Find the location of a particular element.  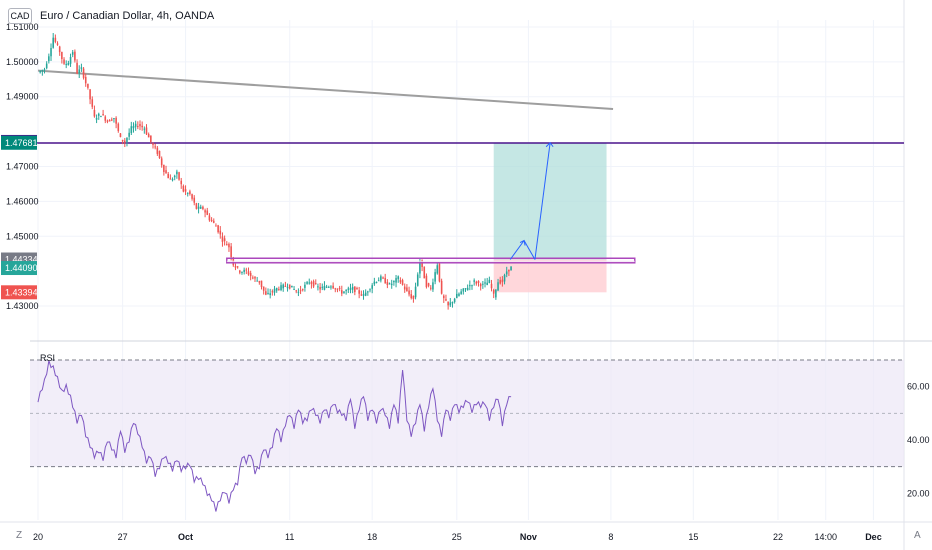

profit-target-zone is located at coordinates (550, 201).